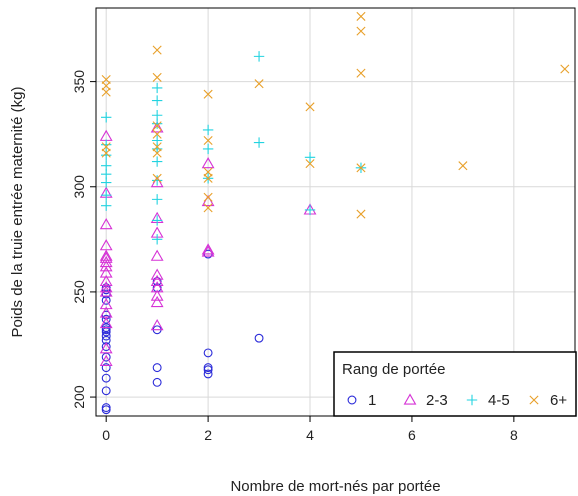 The width and height of the screenshot is (578, 496). What do you see at coordinates (514, 435) in the screenshot?
I see `x-tick-label: 8` at bounding box center [514, 435].